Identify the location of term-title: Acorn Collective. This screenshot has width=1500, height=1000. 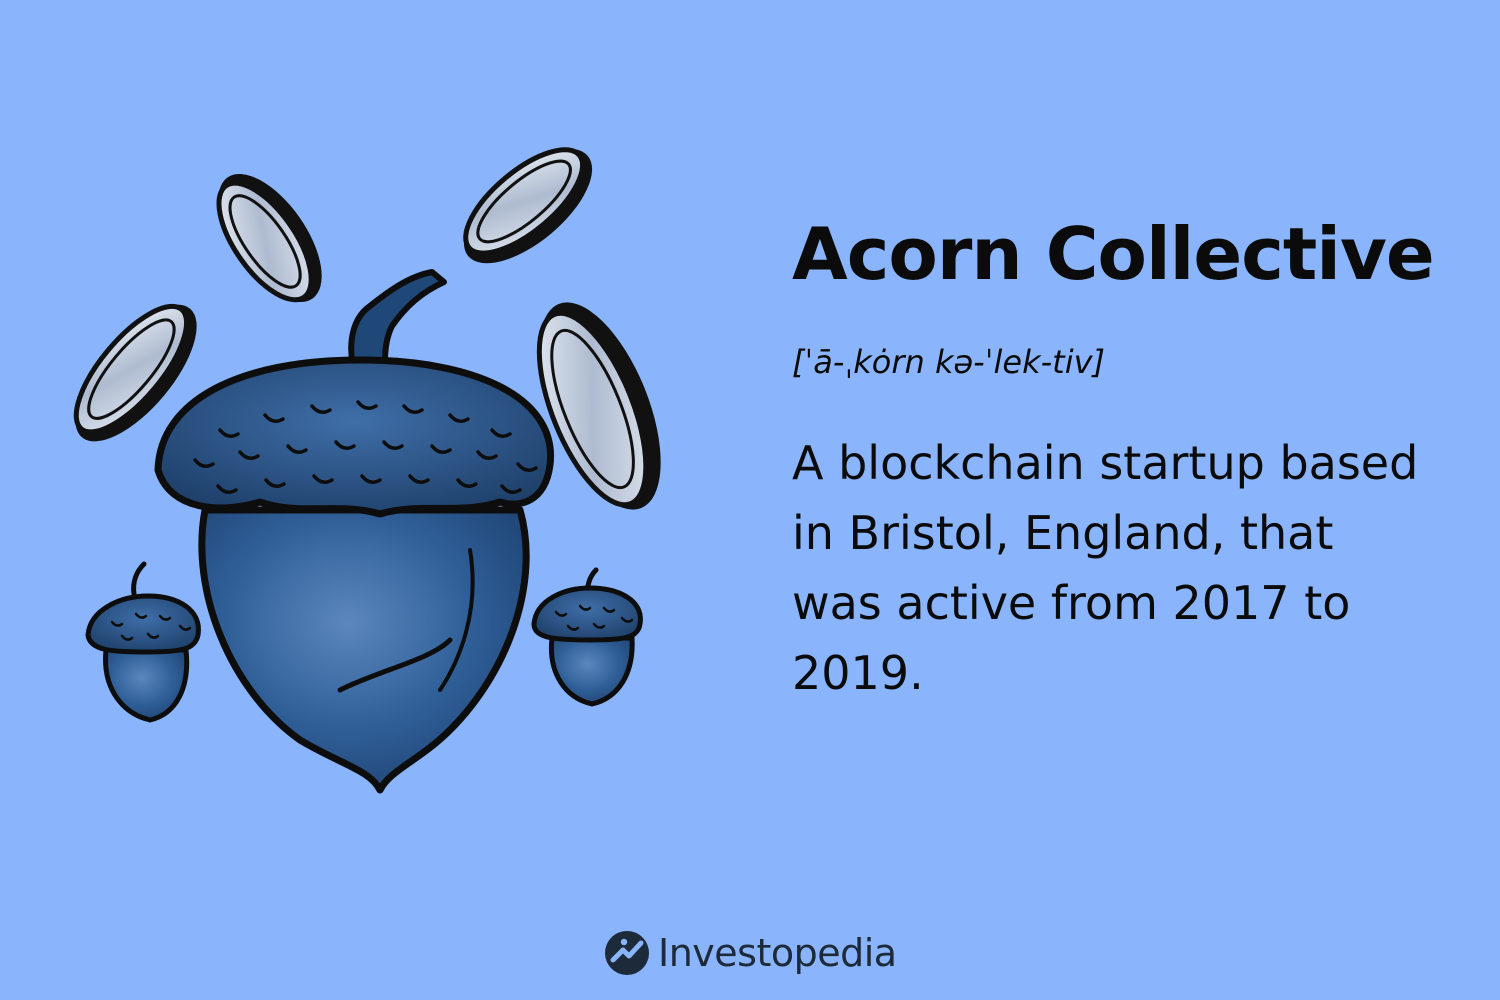
(1137, 254).